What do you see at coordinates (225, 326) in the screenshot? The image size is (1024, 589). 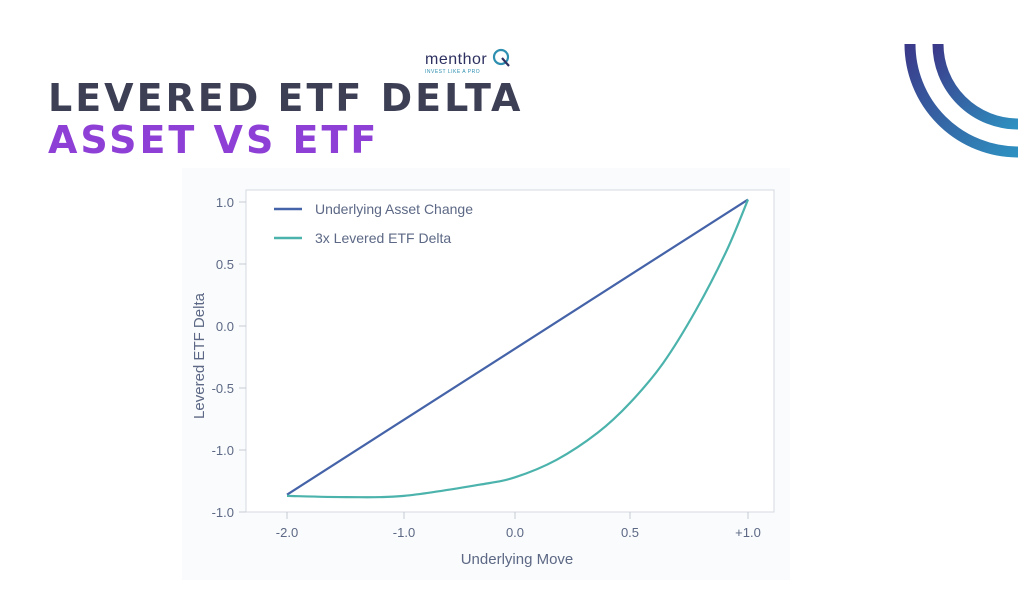 I see `y-tick-label: 0.0` at bounding box center [225, 326].